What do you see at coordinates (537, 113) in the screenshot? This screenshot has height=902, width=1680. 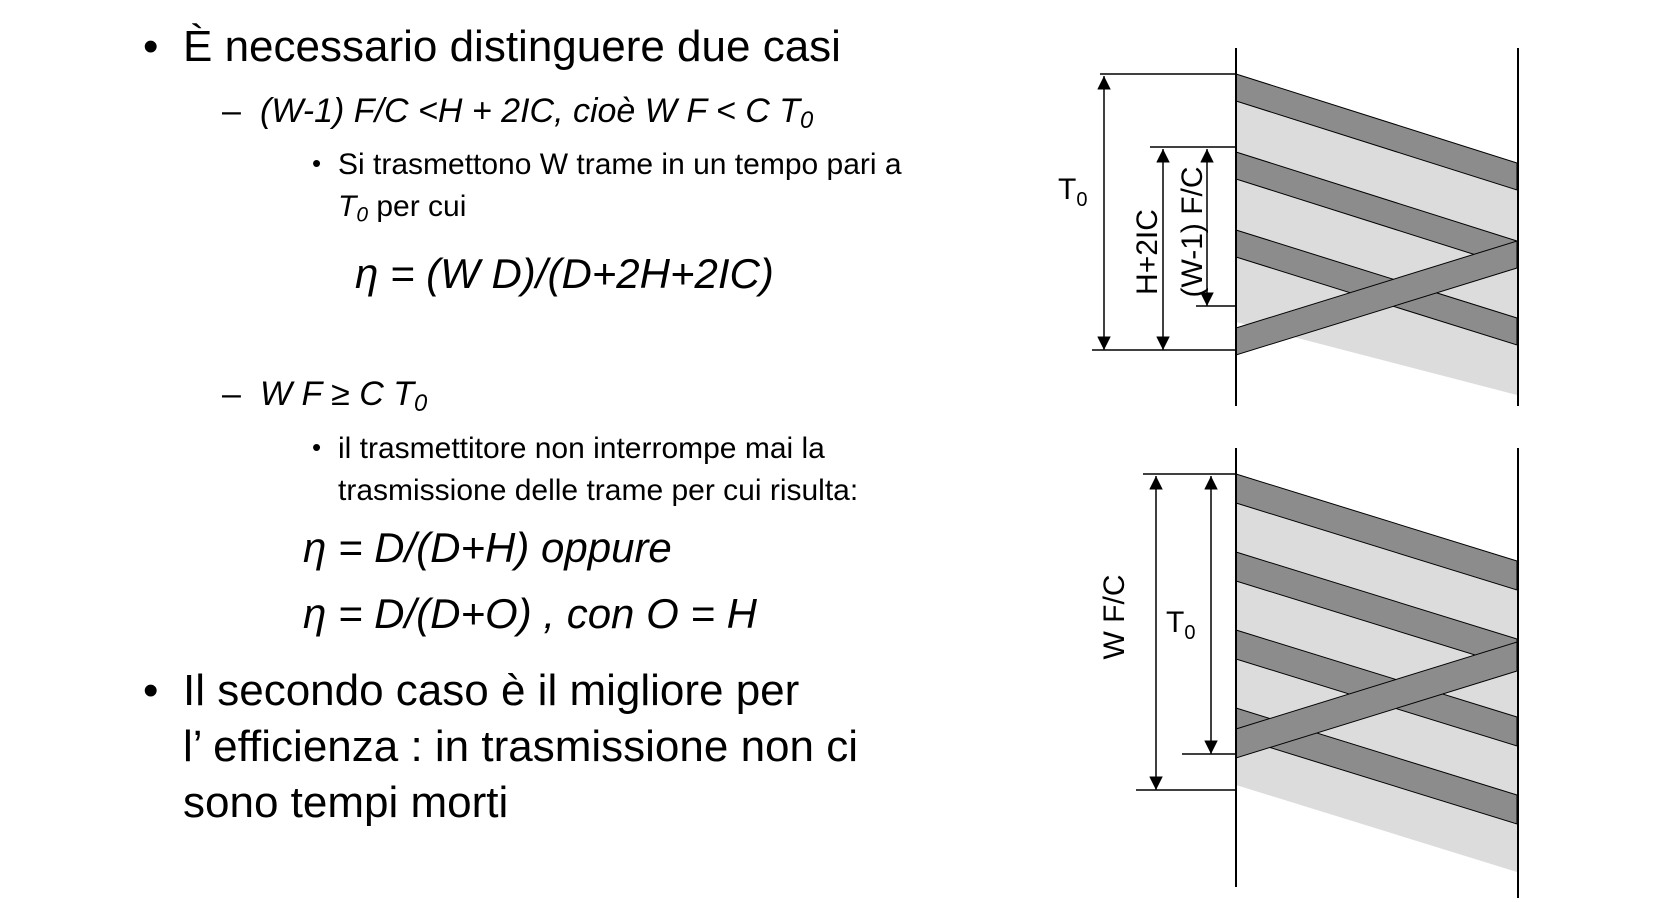 I see `case-1-condition: (W-1) F/C <H + 2IC, cioè W F < C T0` at bounding box center [537, 113].